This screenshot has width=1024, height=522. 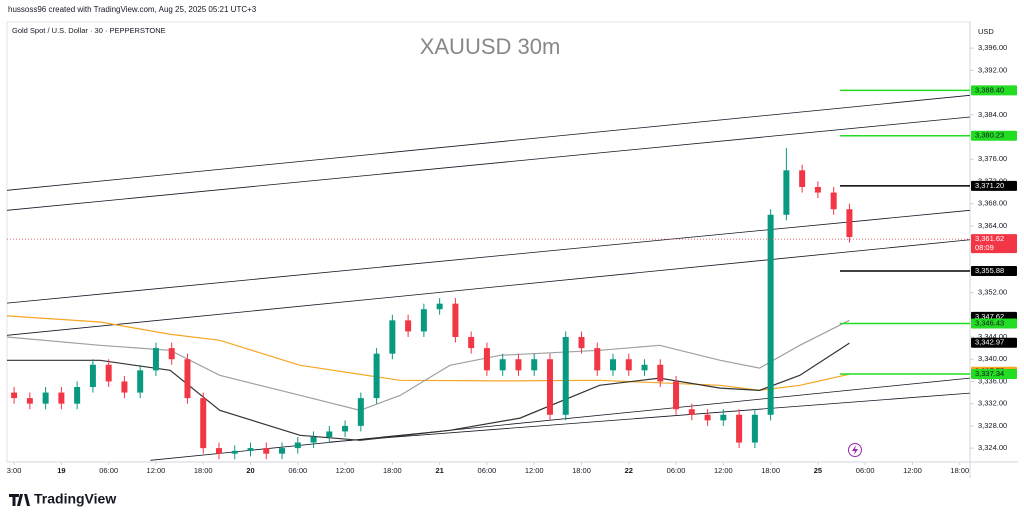 I want to click on y-tick-label: 3,340.00, so click(x=992, y=358).